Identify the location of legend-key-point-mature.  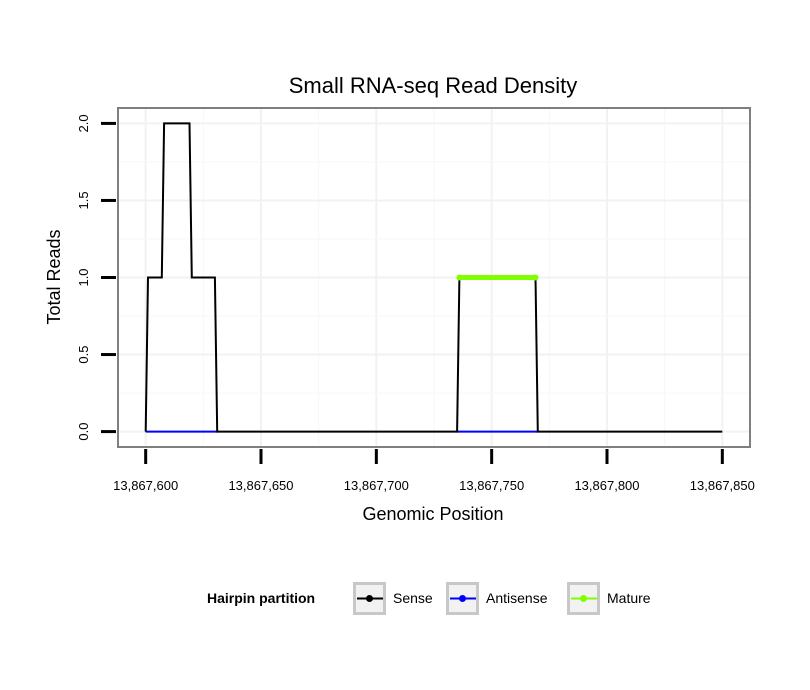
(583, 598).